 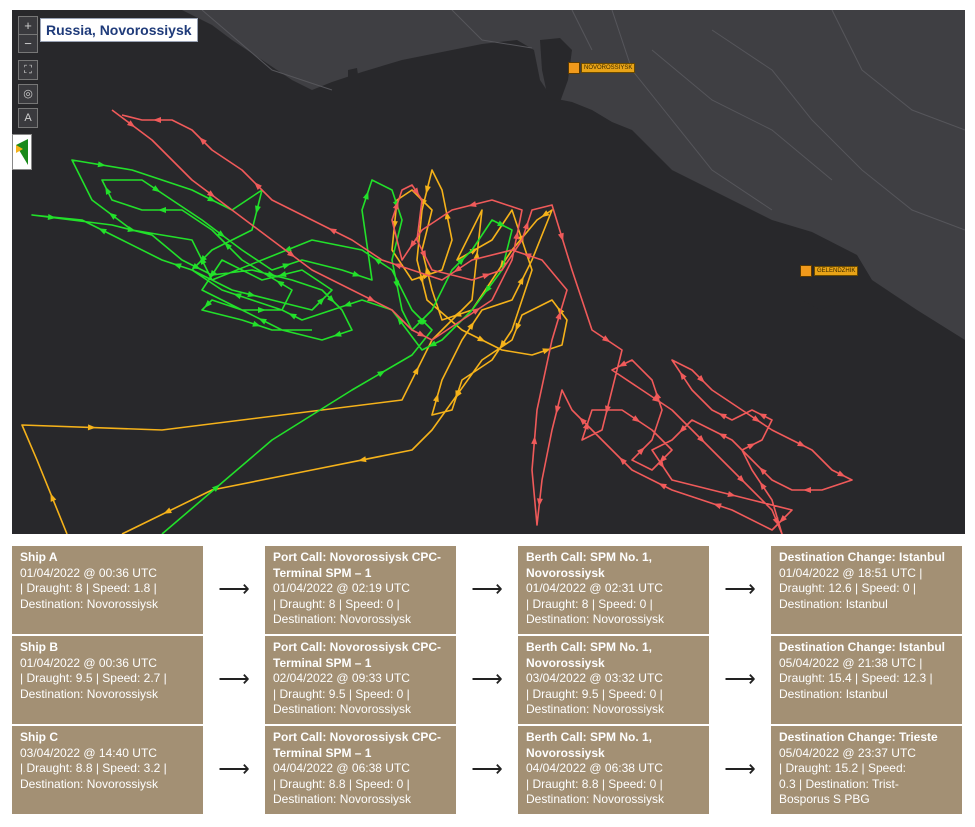 I want to click on track-legend-toggle, so click(x=22, y=152).